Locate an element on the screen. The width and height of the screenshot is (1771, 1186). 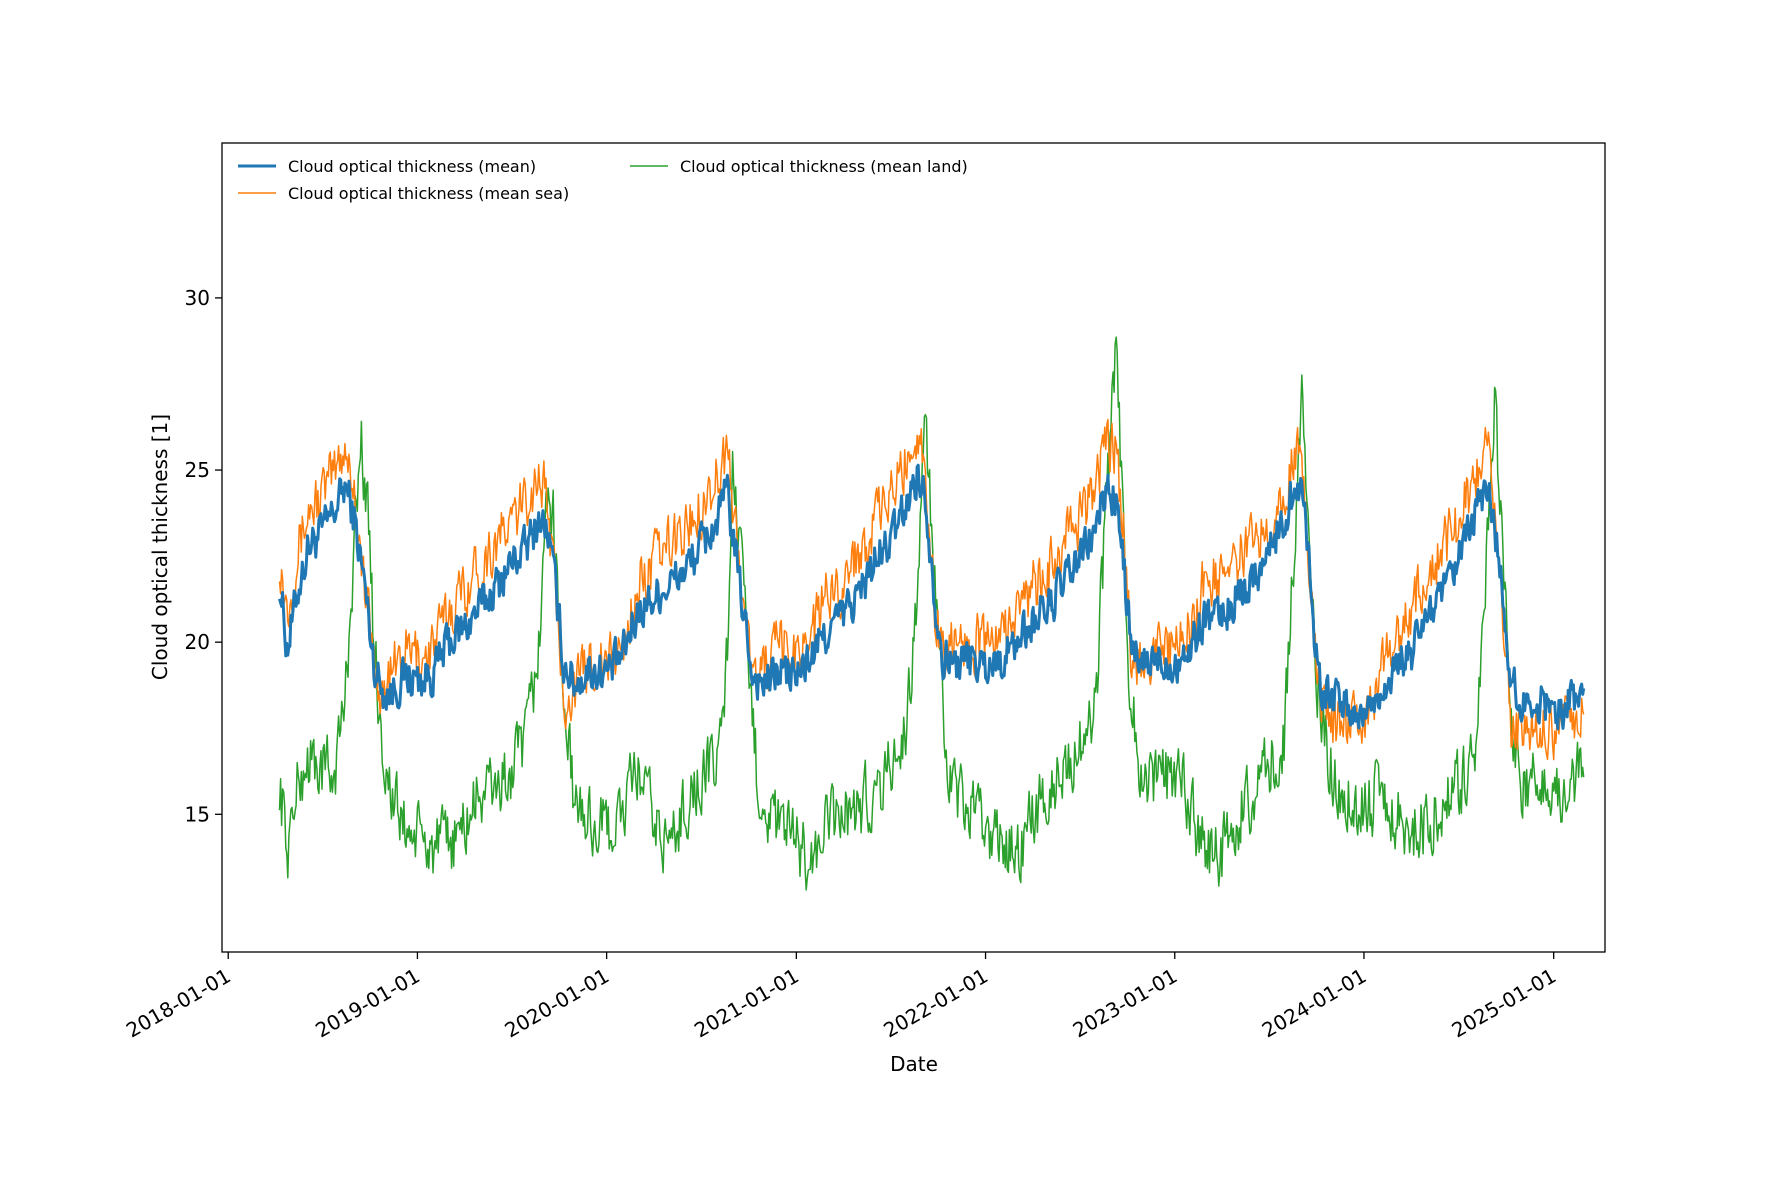
y-tick-label: 30 is located at coordinates (197, 298).